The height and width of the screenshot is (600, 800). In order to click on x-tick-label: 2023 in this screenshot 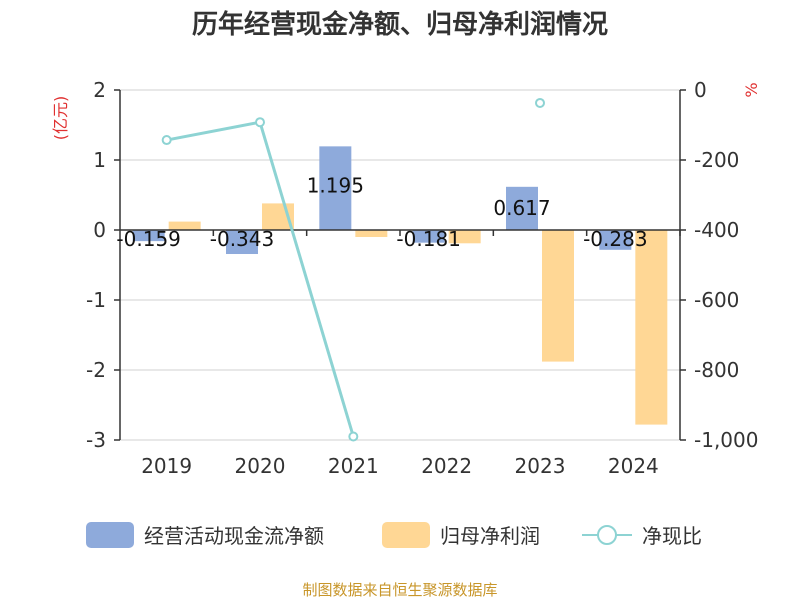, I will do `click(540, 466)`.